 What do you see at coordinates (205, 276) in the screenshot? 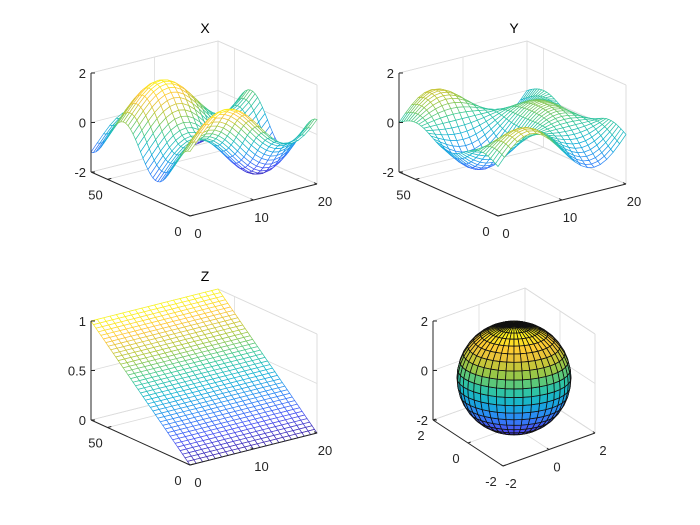
I see `subplot-title: Z` at bounding box center [205, 276].